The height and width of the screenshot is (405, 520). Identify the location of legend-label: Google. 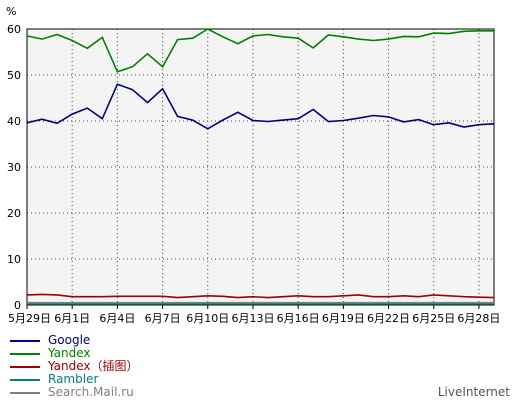
(69, 340).